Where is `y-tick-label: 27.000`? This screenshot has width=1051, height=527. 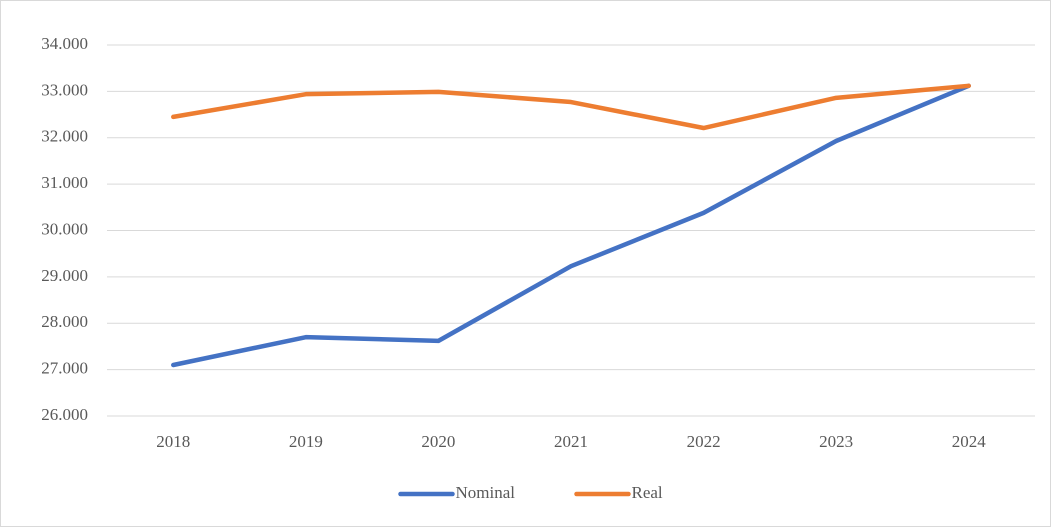
y-tick-label: 27.000 is located at coordinates (64, 368).